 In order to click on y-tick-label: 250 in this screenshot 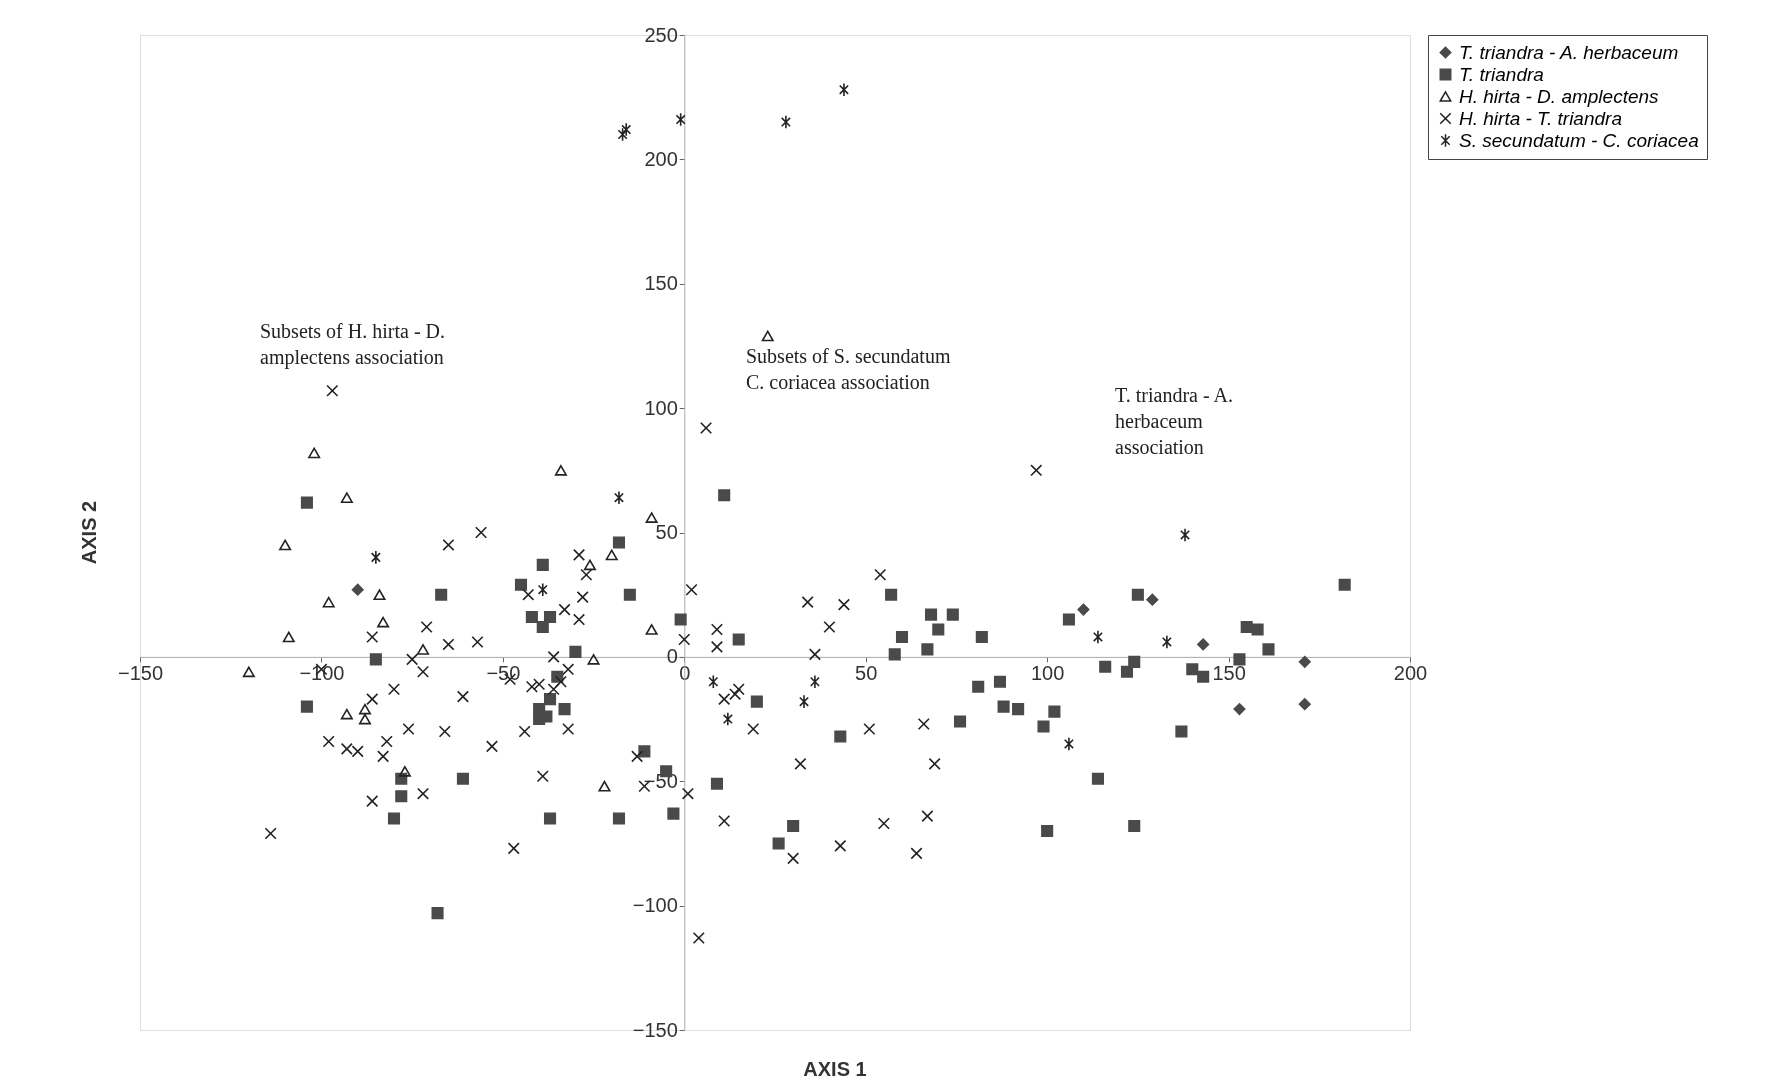, I will do `click(661, 34)`.